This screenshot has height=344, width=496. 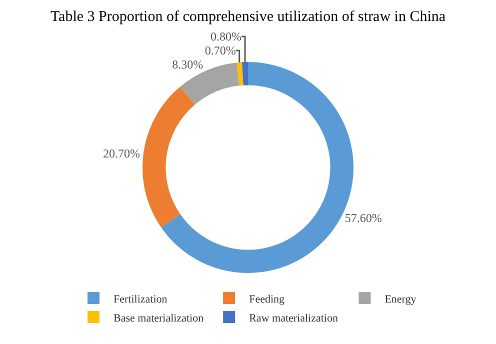 I want to click on data-label: 0.80%, so click(x=226, y=37).